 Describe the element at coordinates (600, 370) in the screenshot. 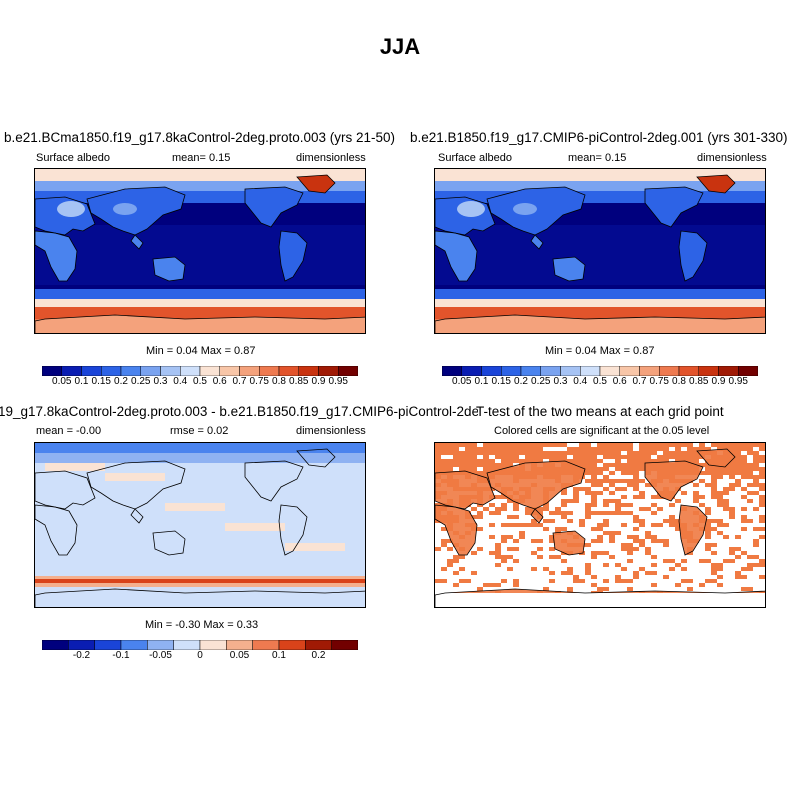

I see `panel2-colorbar` at that location.